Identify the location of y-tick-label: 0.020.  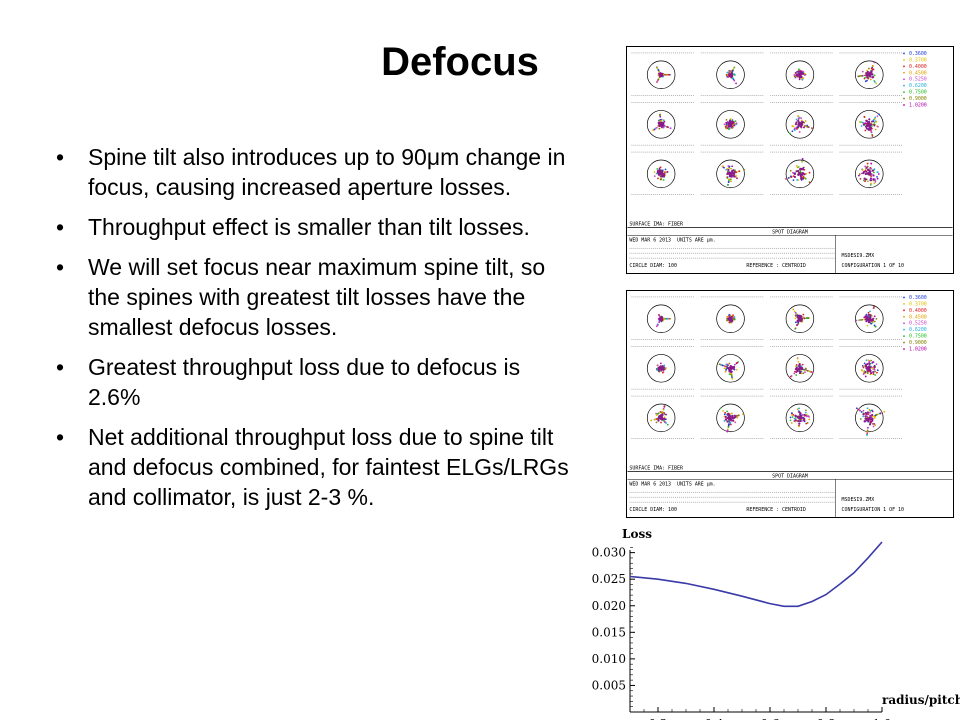
(609, 606).